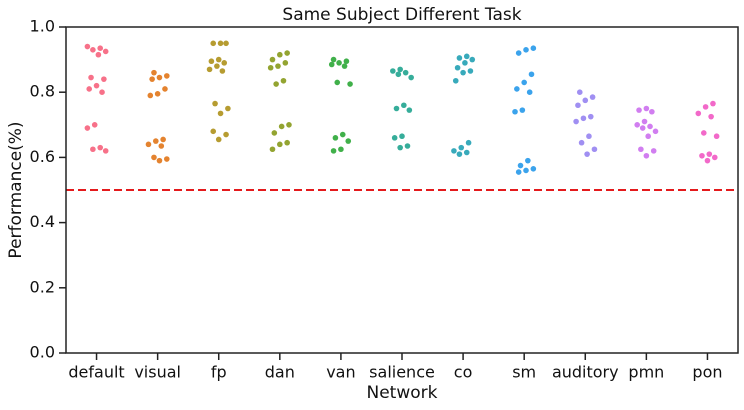  Describe the element at coordinates (96, 372) in the screenshot. I see `x-tick-label: default` at that location.